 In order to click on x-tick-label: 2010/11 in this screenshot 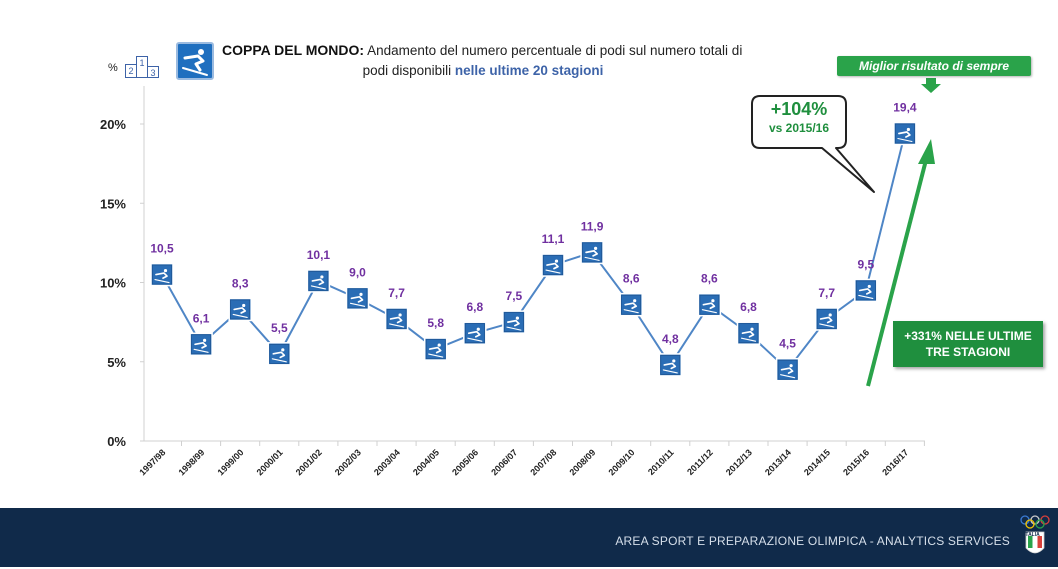, I will do `click(661, 462)`.